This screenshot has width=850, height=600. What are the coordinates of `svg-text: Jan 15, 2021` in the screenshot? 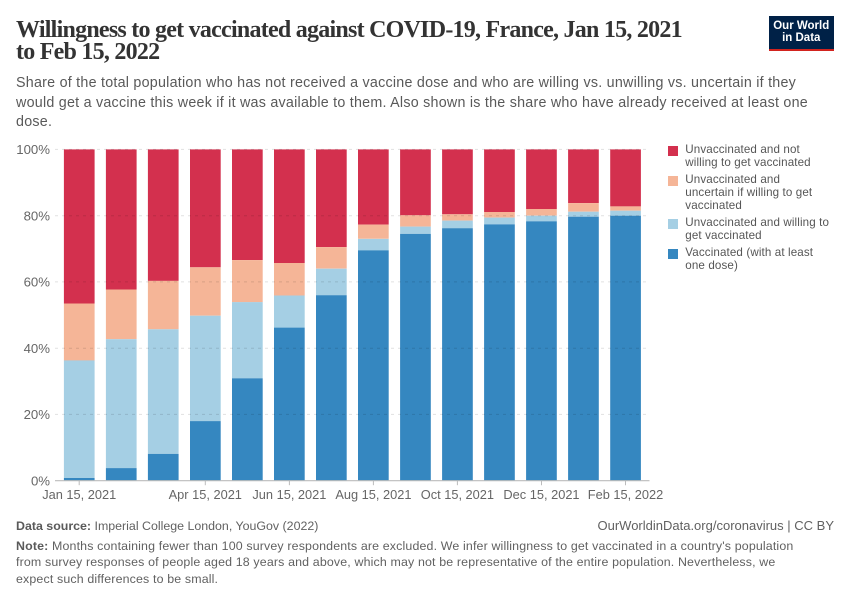 It's located at (79, 494).